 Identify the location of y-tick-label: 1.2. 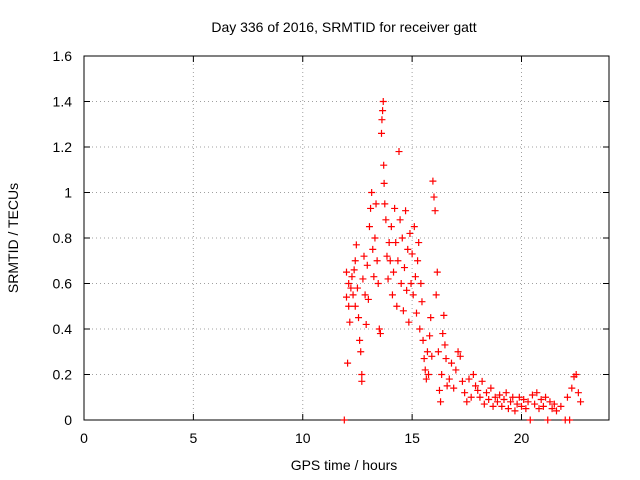
(63, 147).